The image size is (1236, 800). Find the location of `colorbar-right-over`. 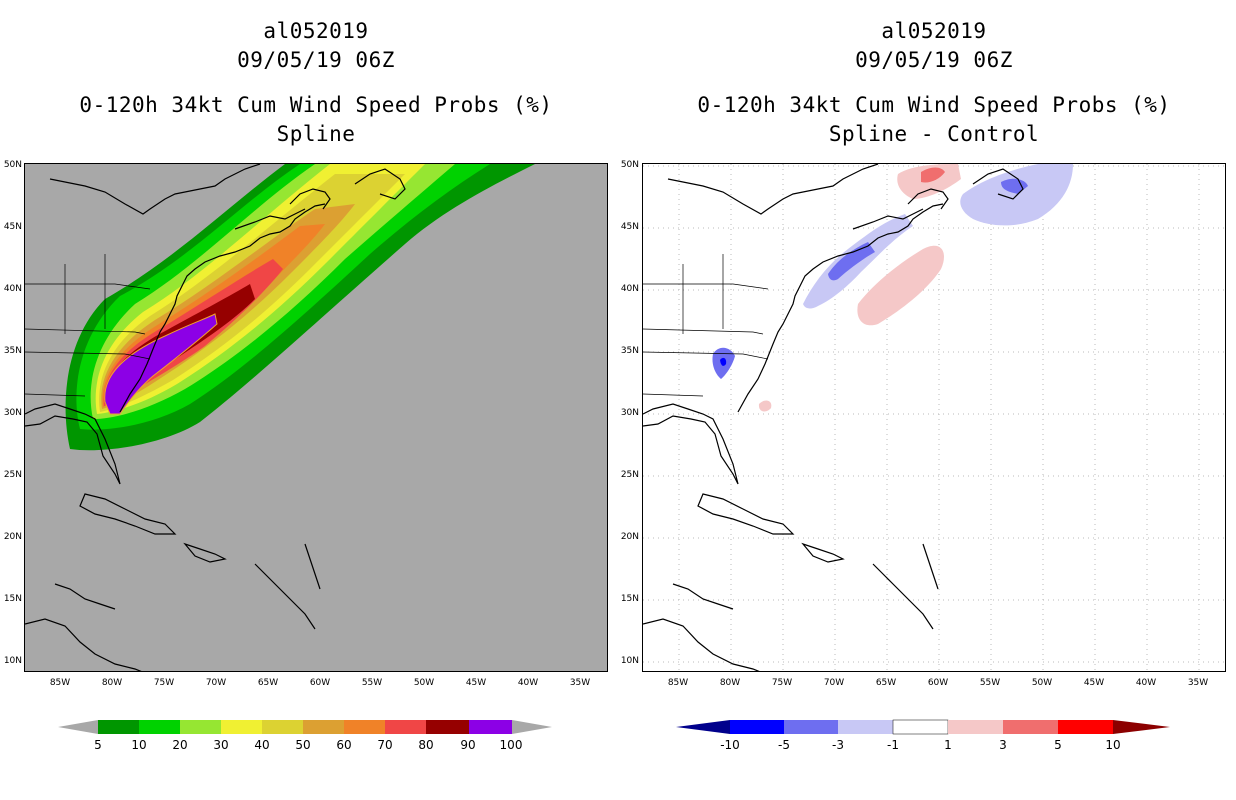

colorbar-right-over is located at coordinates (1141, 727).